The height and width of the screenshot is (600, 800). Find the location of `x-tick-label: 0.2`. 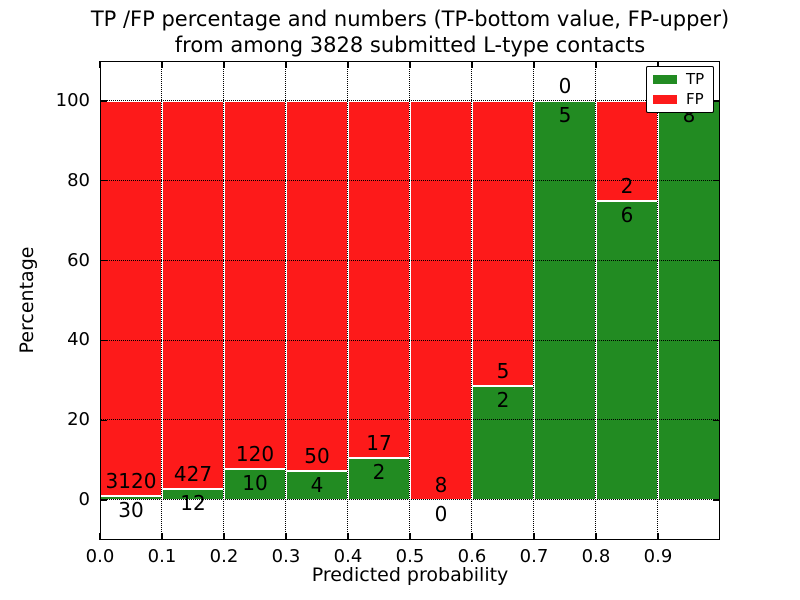

x-tick-label: 0.2 is located at coordinates (224, 556).